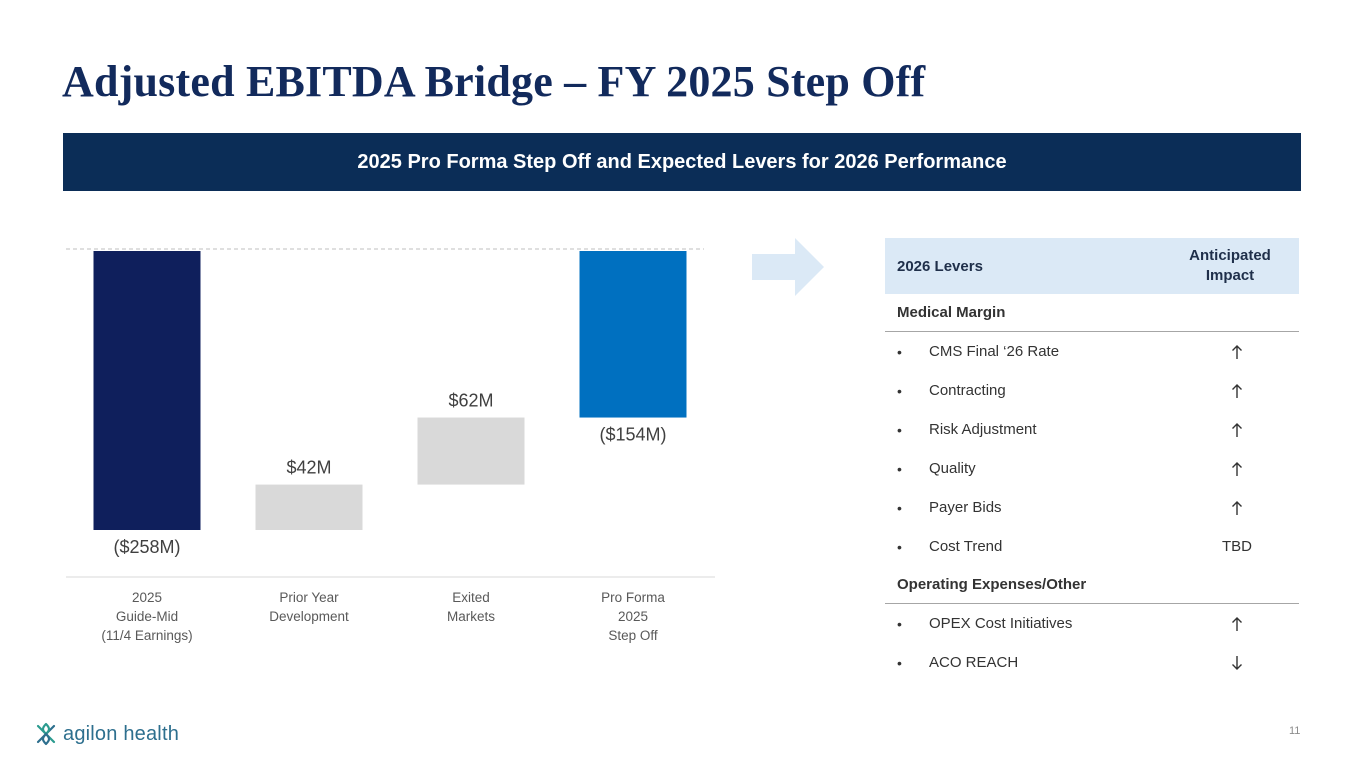 The image size is (1365, 768). I want to click on right-arrow-icon, so click(788, 267).